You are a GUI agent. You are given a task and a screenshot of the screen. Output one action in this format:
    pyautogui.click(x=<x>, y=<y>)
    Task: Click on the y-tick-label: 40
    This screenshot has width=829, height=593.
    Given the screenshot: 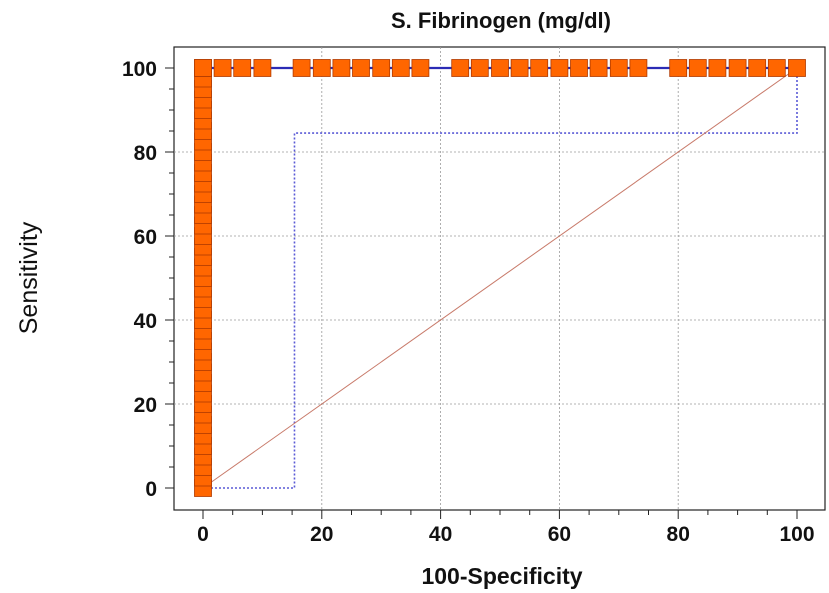 What is the action you would take?
    pyautogui.click(x=145, y=321)
    